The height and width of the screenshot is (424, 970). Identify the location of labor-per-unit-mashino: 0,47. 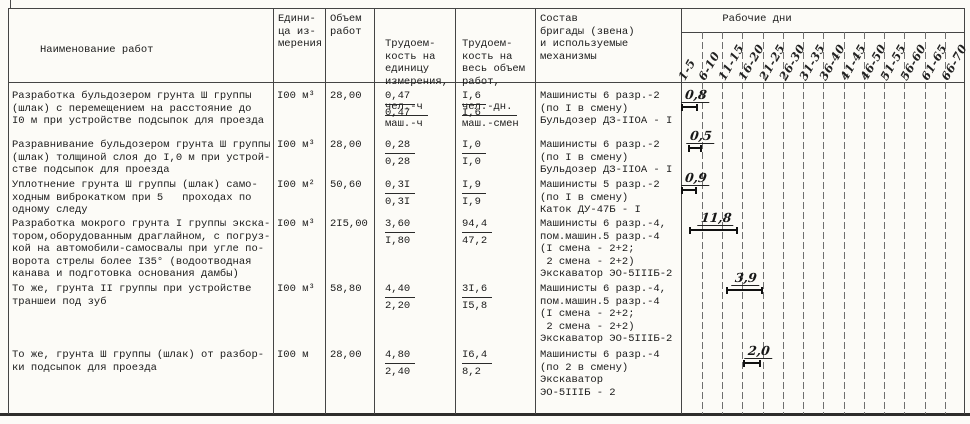
(398, 112).